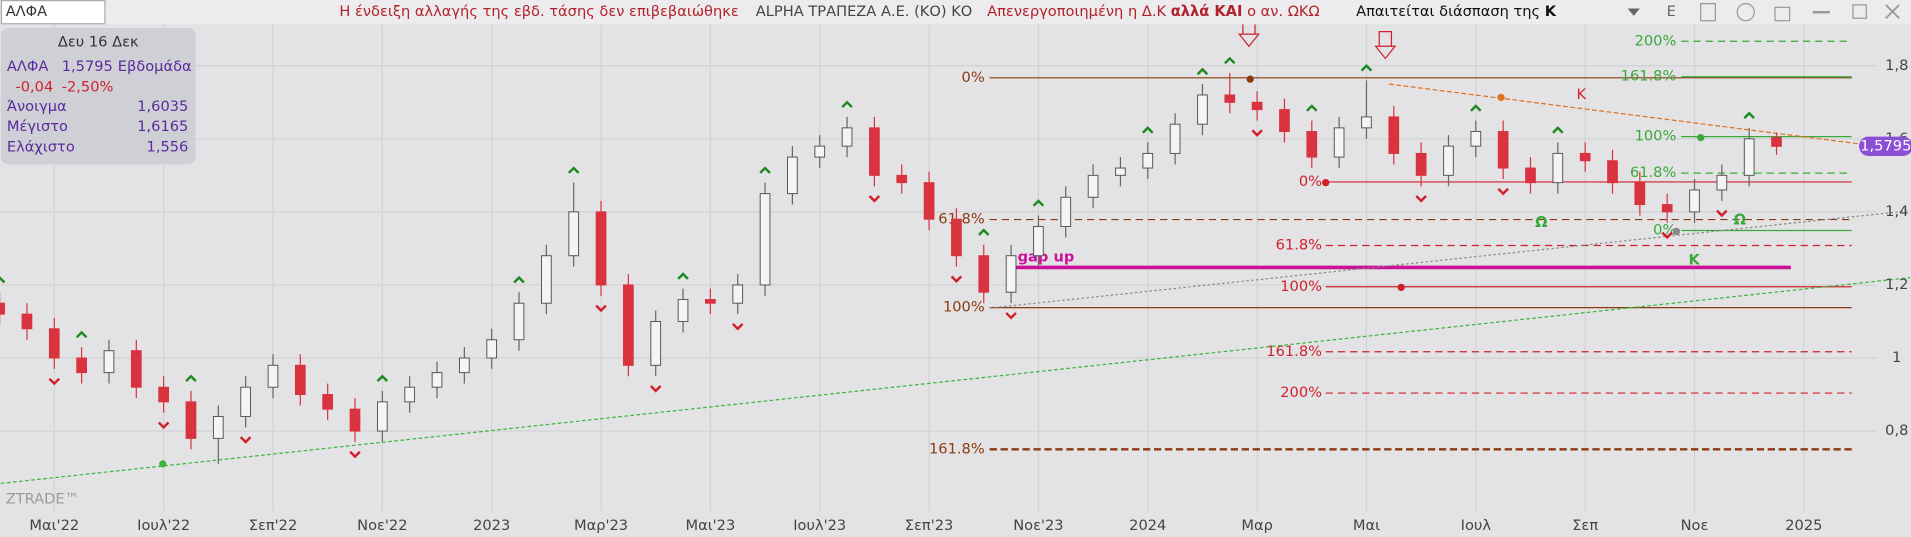  I want to click on fib-level-label: 61.8%, so click(1653, 172).